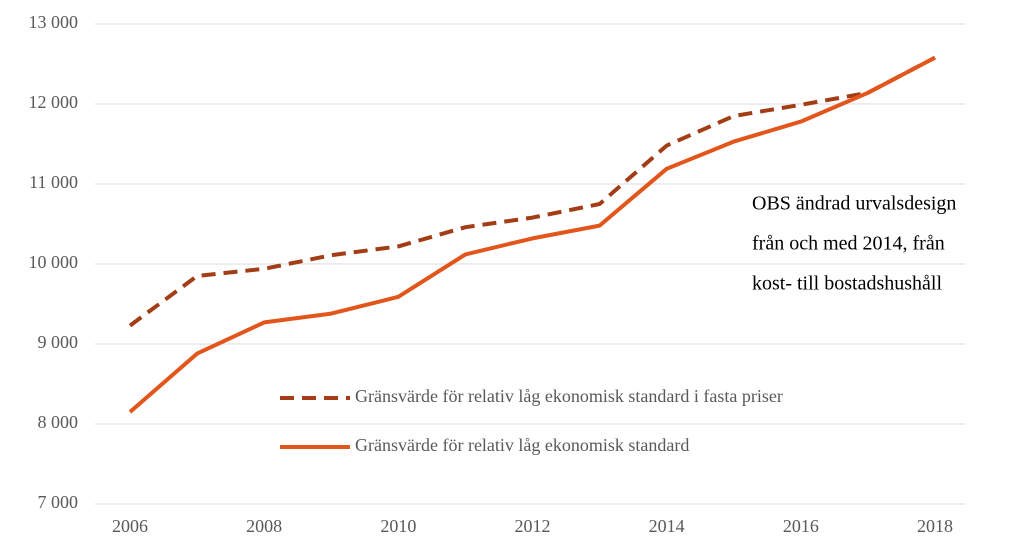 The height and width of the screenshot is (540, 1030). Describe the element at coordinates (130, 526) in the screenshot. I see `x-tick-label: 2006` at that location.